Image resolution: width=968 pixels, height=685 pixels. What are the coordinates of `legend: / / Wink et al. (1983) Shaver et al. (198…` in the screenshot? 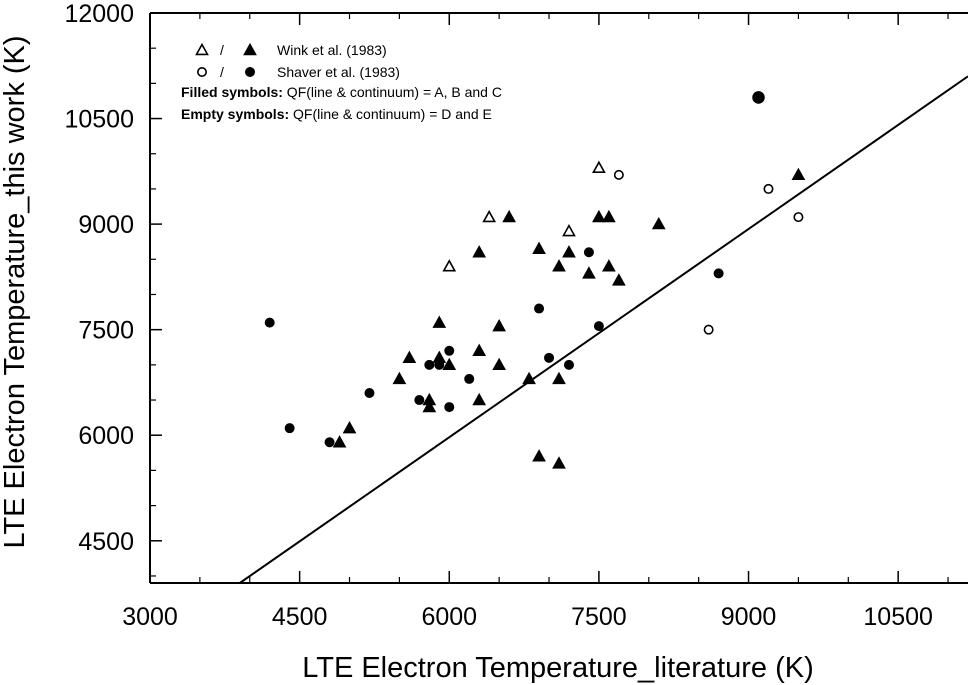 It's located at (341, 82).